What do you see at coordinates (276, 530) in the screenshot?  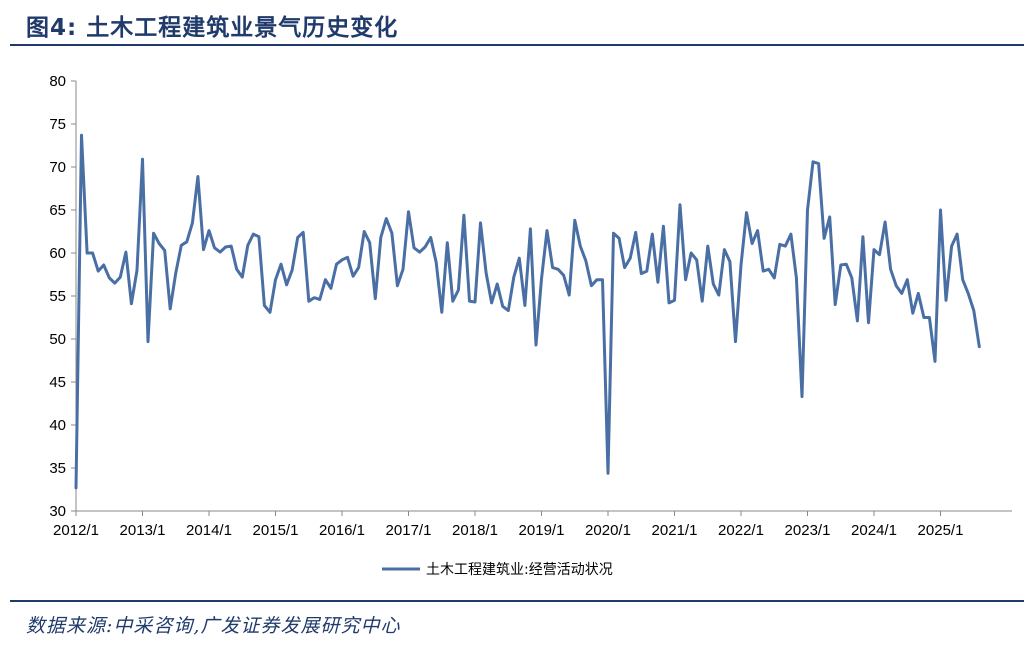 I see `x-tick-label: 2015/1` at bounding box center [276, 530].